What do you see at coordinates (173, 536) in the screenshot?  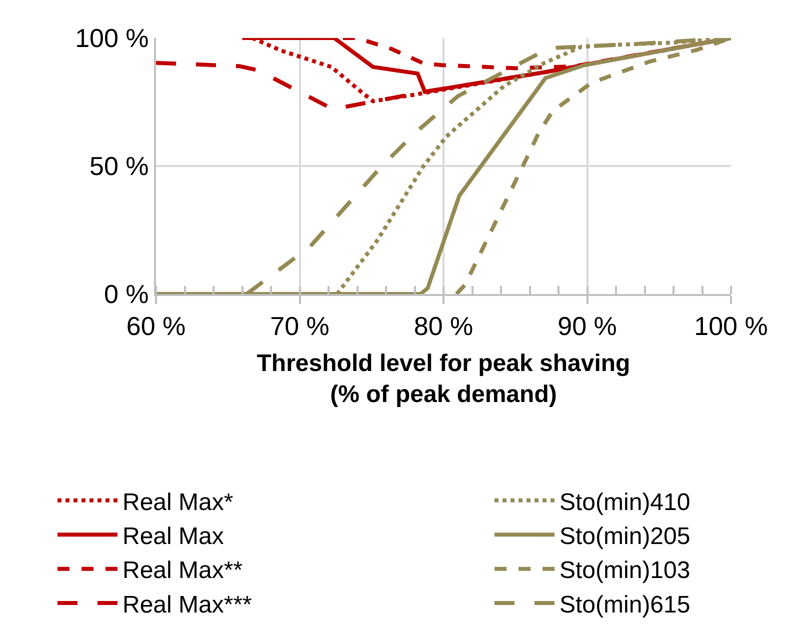 I see `legend-label: Real Max` at bounding box center [173, 536].